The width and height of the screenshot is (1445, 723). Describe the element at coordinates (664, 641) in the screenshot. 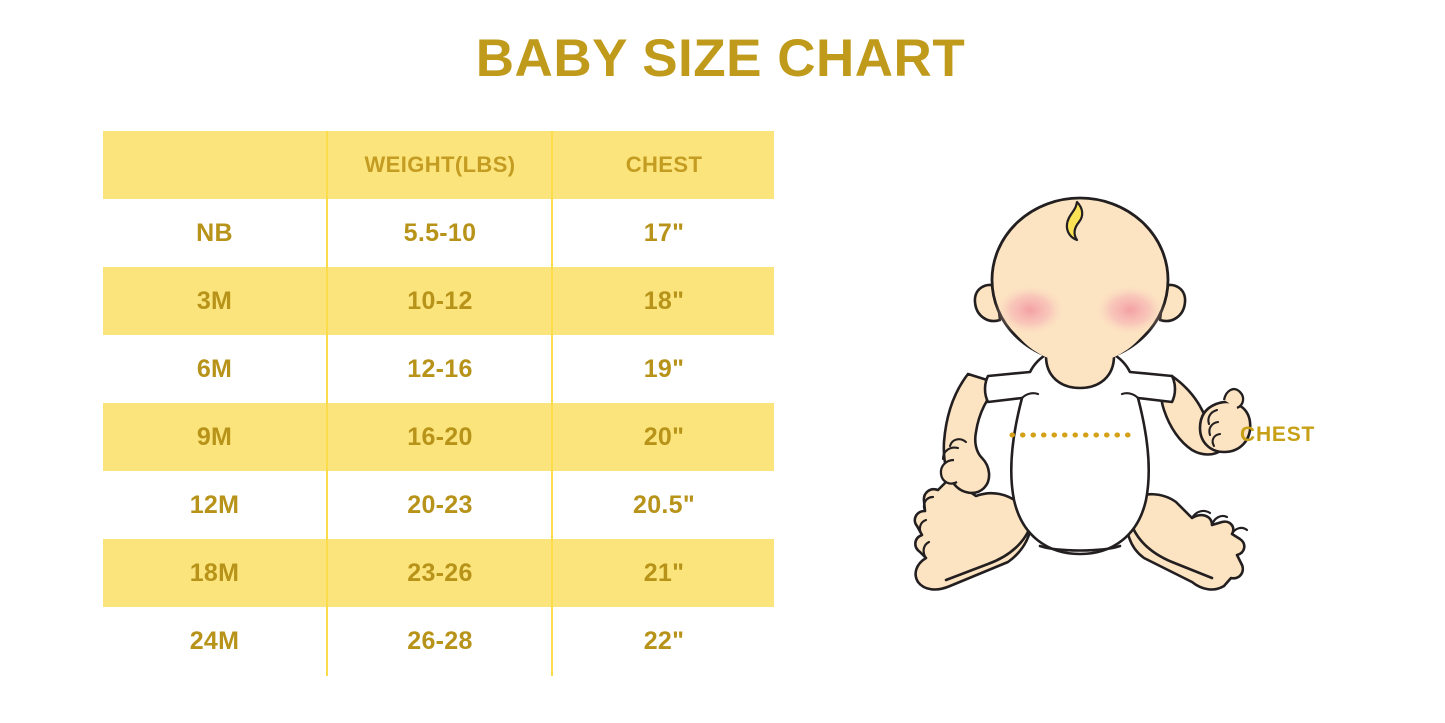

I see `cell-chest: 22"` at that location.